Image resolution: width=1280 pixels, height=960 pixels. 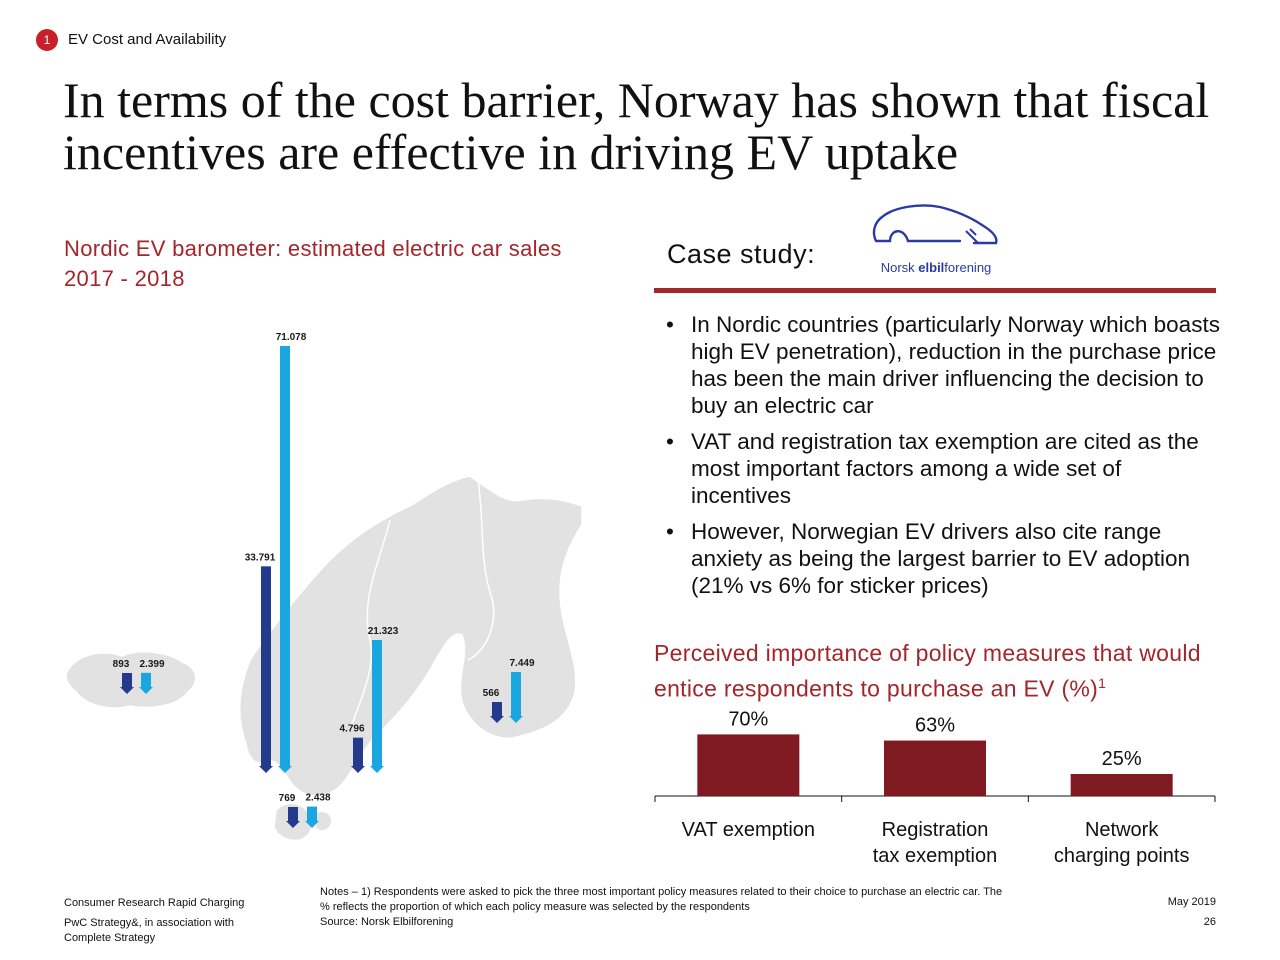 I want to click on footer-author-line1: PwC Strategy&, in association with, so click(x=149, y=923).